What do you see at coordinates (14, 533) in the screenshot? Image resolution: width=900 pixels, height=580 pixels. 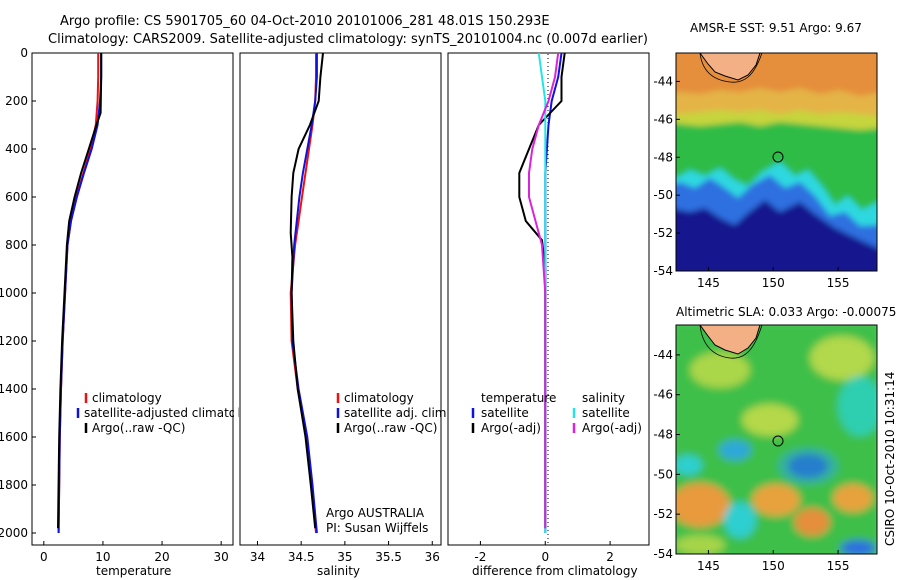 I see `temperature-y-tick-label-10: 2000` at bounding box center [14, 533].